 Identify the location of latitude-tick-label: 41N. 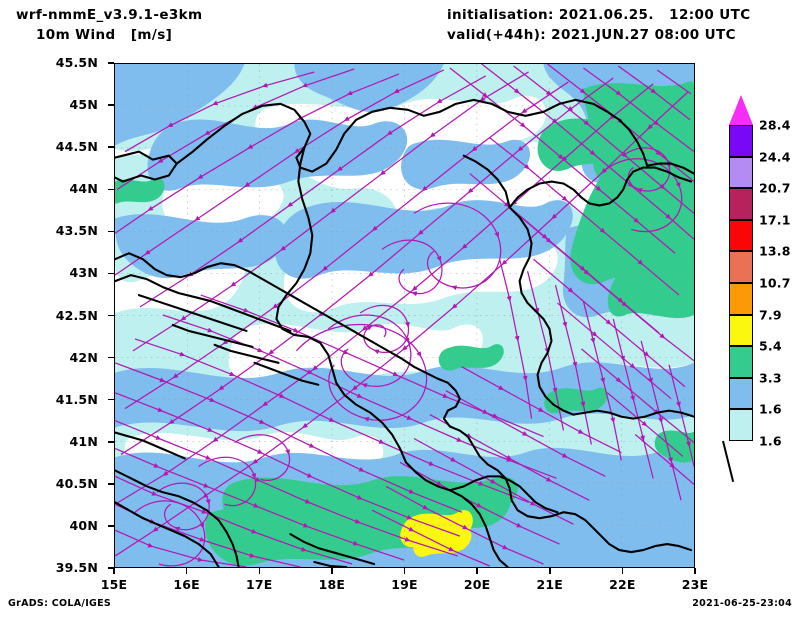
(83, 441).